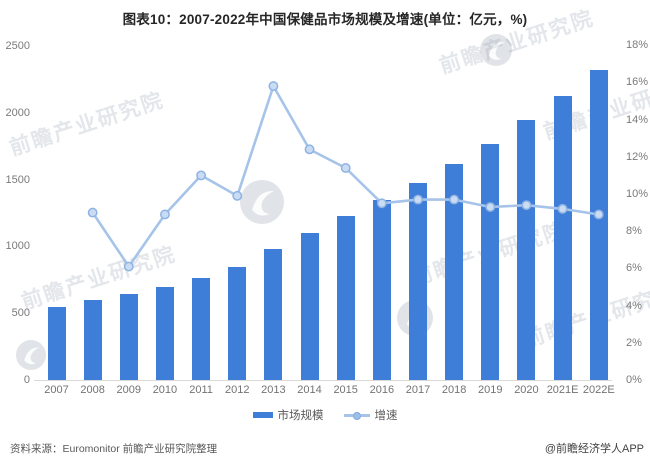  I want to click on legend-label-growth: 增速, so click(386, 416).